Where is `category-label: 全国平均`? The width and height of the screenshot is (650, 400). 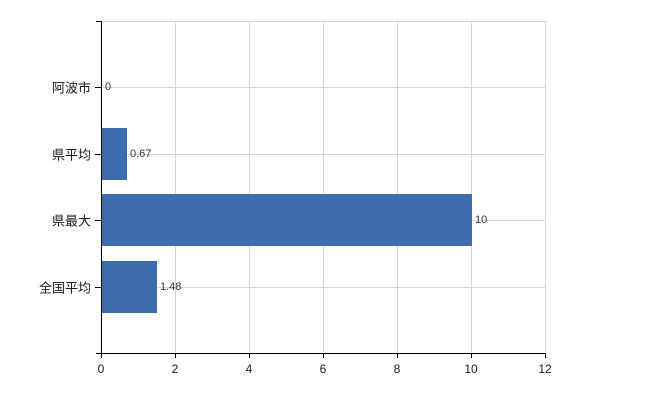
category-label: 全国平均 is located at coordinates (64, 288).